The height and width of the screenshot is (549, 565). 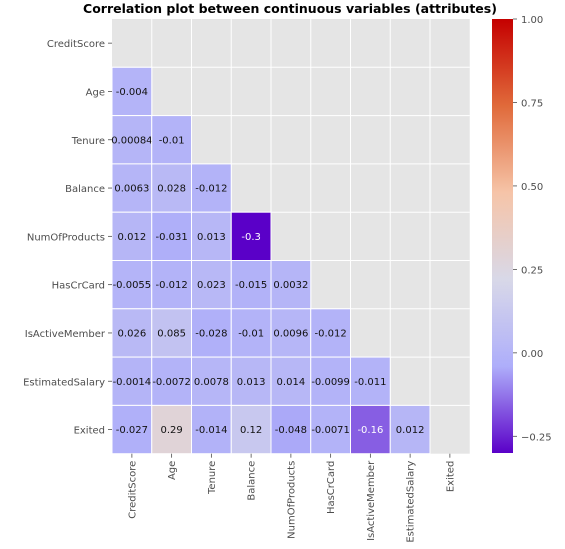 What do you see at coordinates (532, 270) in the screenshot?
I see `colorbar-tick-label: 0.25` at bounding box center [532, 270].